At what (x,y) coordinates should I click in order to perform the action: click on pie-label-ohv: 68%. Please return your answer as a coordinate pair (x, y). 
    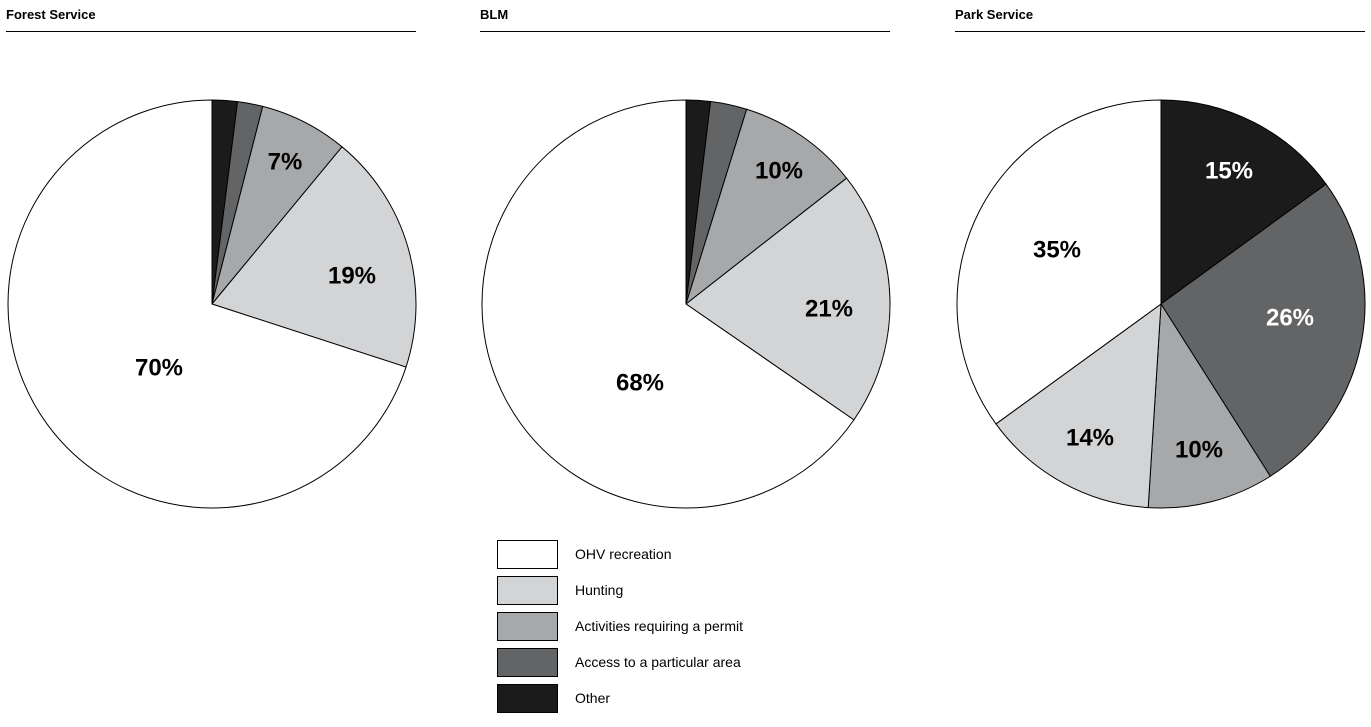
    Looking at the image, I should click on (640, 383).